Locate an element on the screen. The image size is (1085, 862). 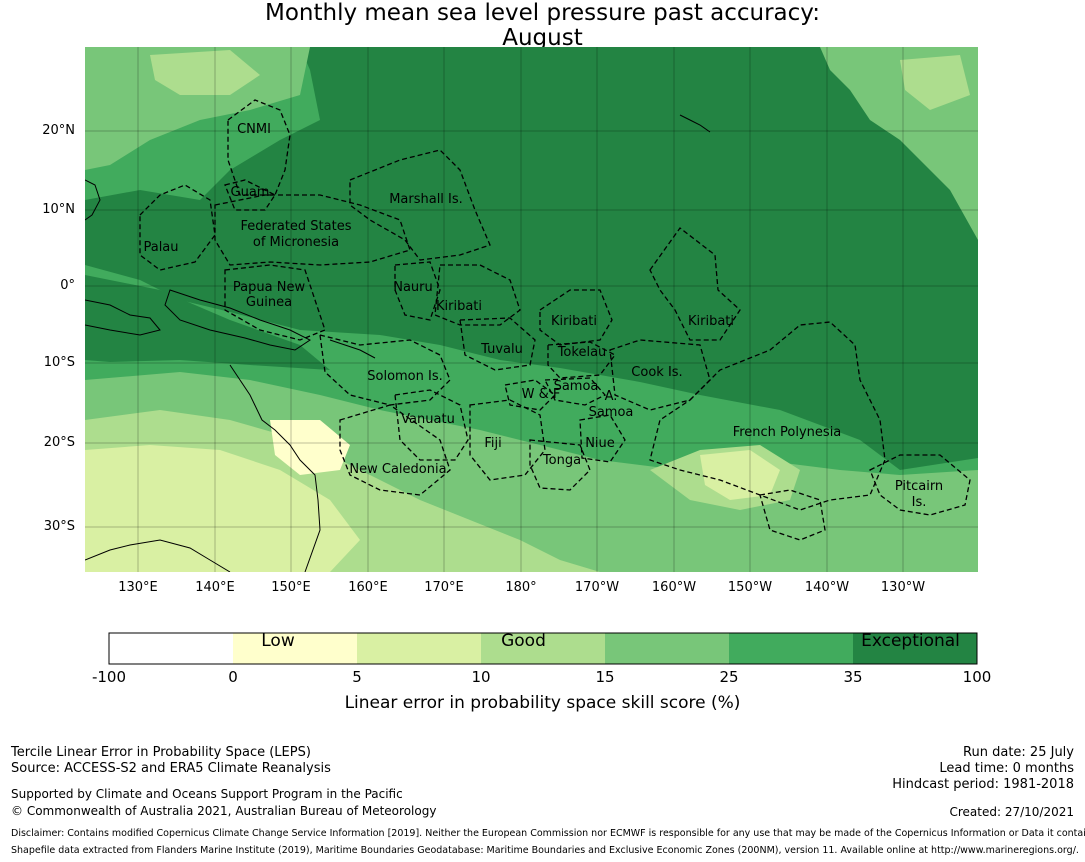
eez-wallis-futuna is located at coordinates (530, 395).